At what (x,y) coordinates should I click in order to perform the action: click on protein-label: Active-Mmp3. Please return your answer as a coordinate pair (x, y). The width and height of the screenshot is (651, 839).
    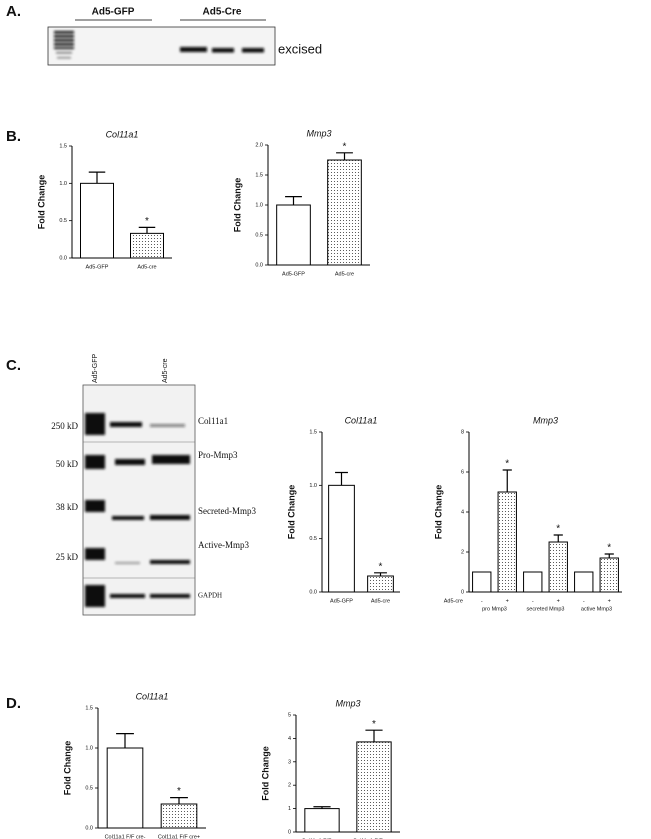
    Looking at the image, I should click on (223, 545).